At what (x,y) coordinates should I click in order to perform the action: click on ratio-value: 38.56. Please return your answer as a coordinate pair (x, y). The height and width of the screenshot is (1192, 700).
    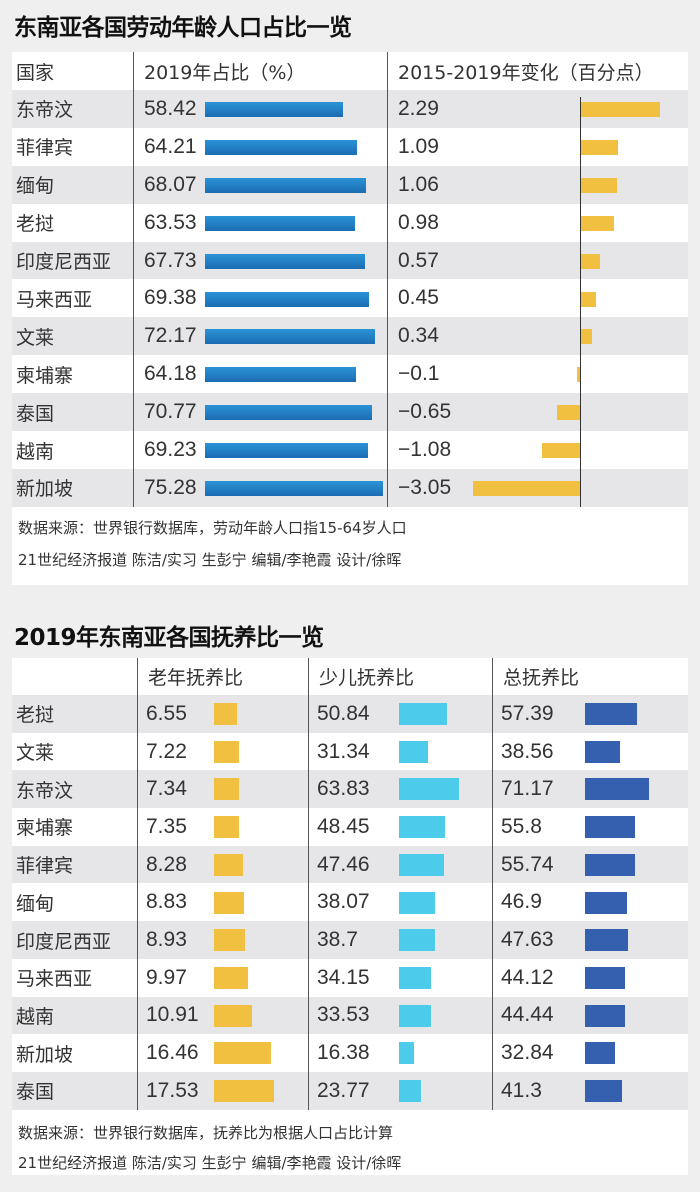
    Looking at the image, I should click on (527, 751).